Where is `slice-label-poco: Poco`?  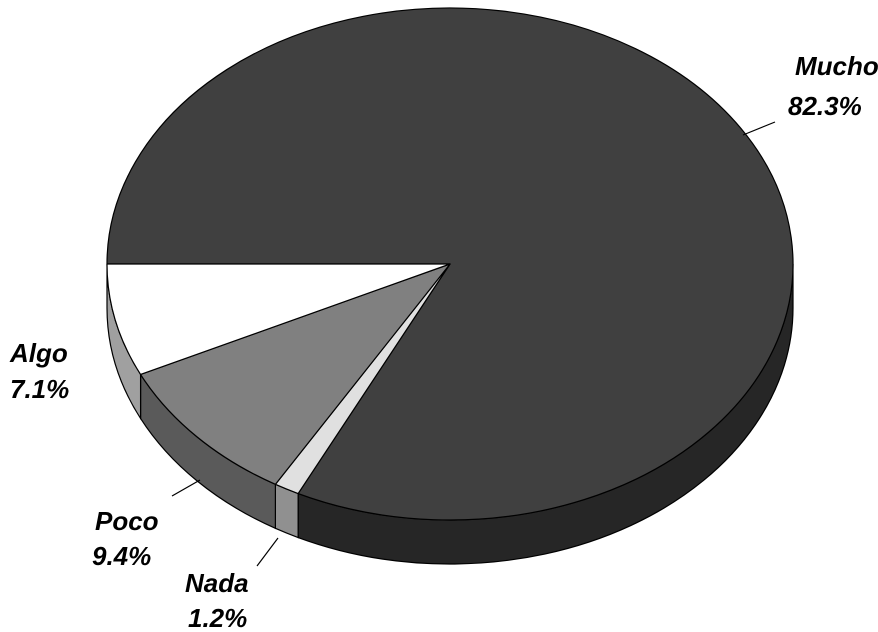
slice-label-poco: Poco is located at coordinates (127, 521).